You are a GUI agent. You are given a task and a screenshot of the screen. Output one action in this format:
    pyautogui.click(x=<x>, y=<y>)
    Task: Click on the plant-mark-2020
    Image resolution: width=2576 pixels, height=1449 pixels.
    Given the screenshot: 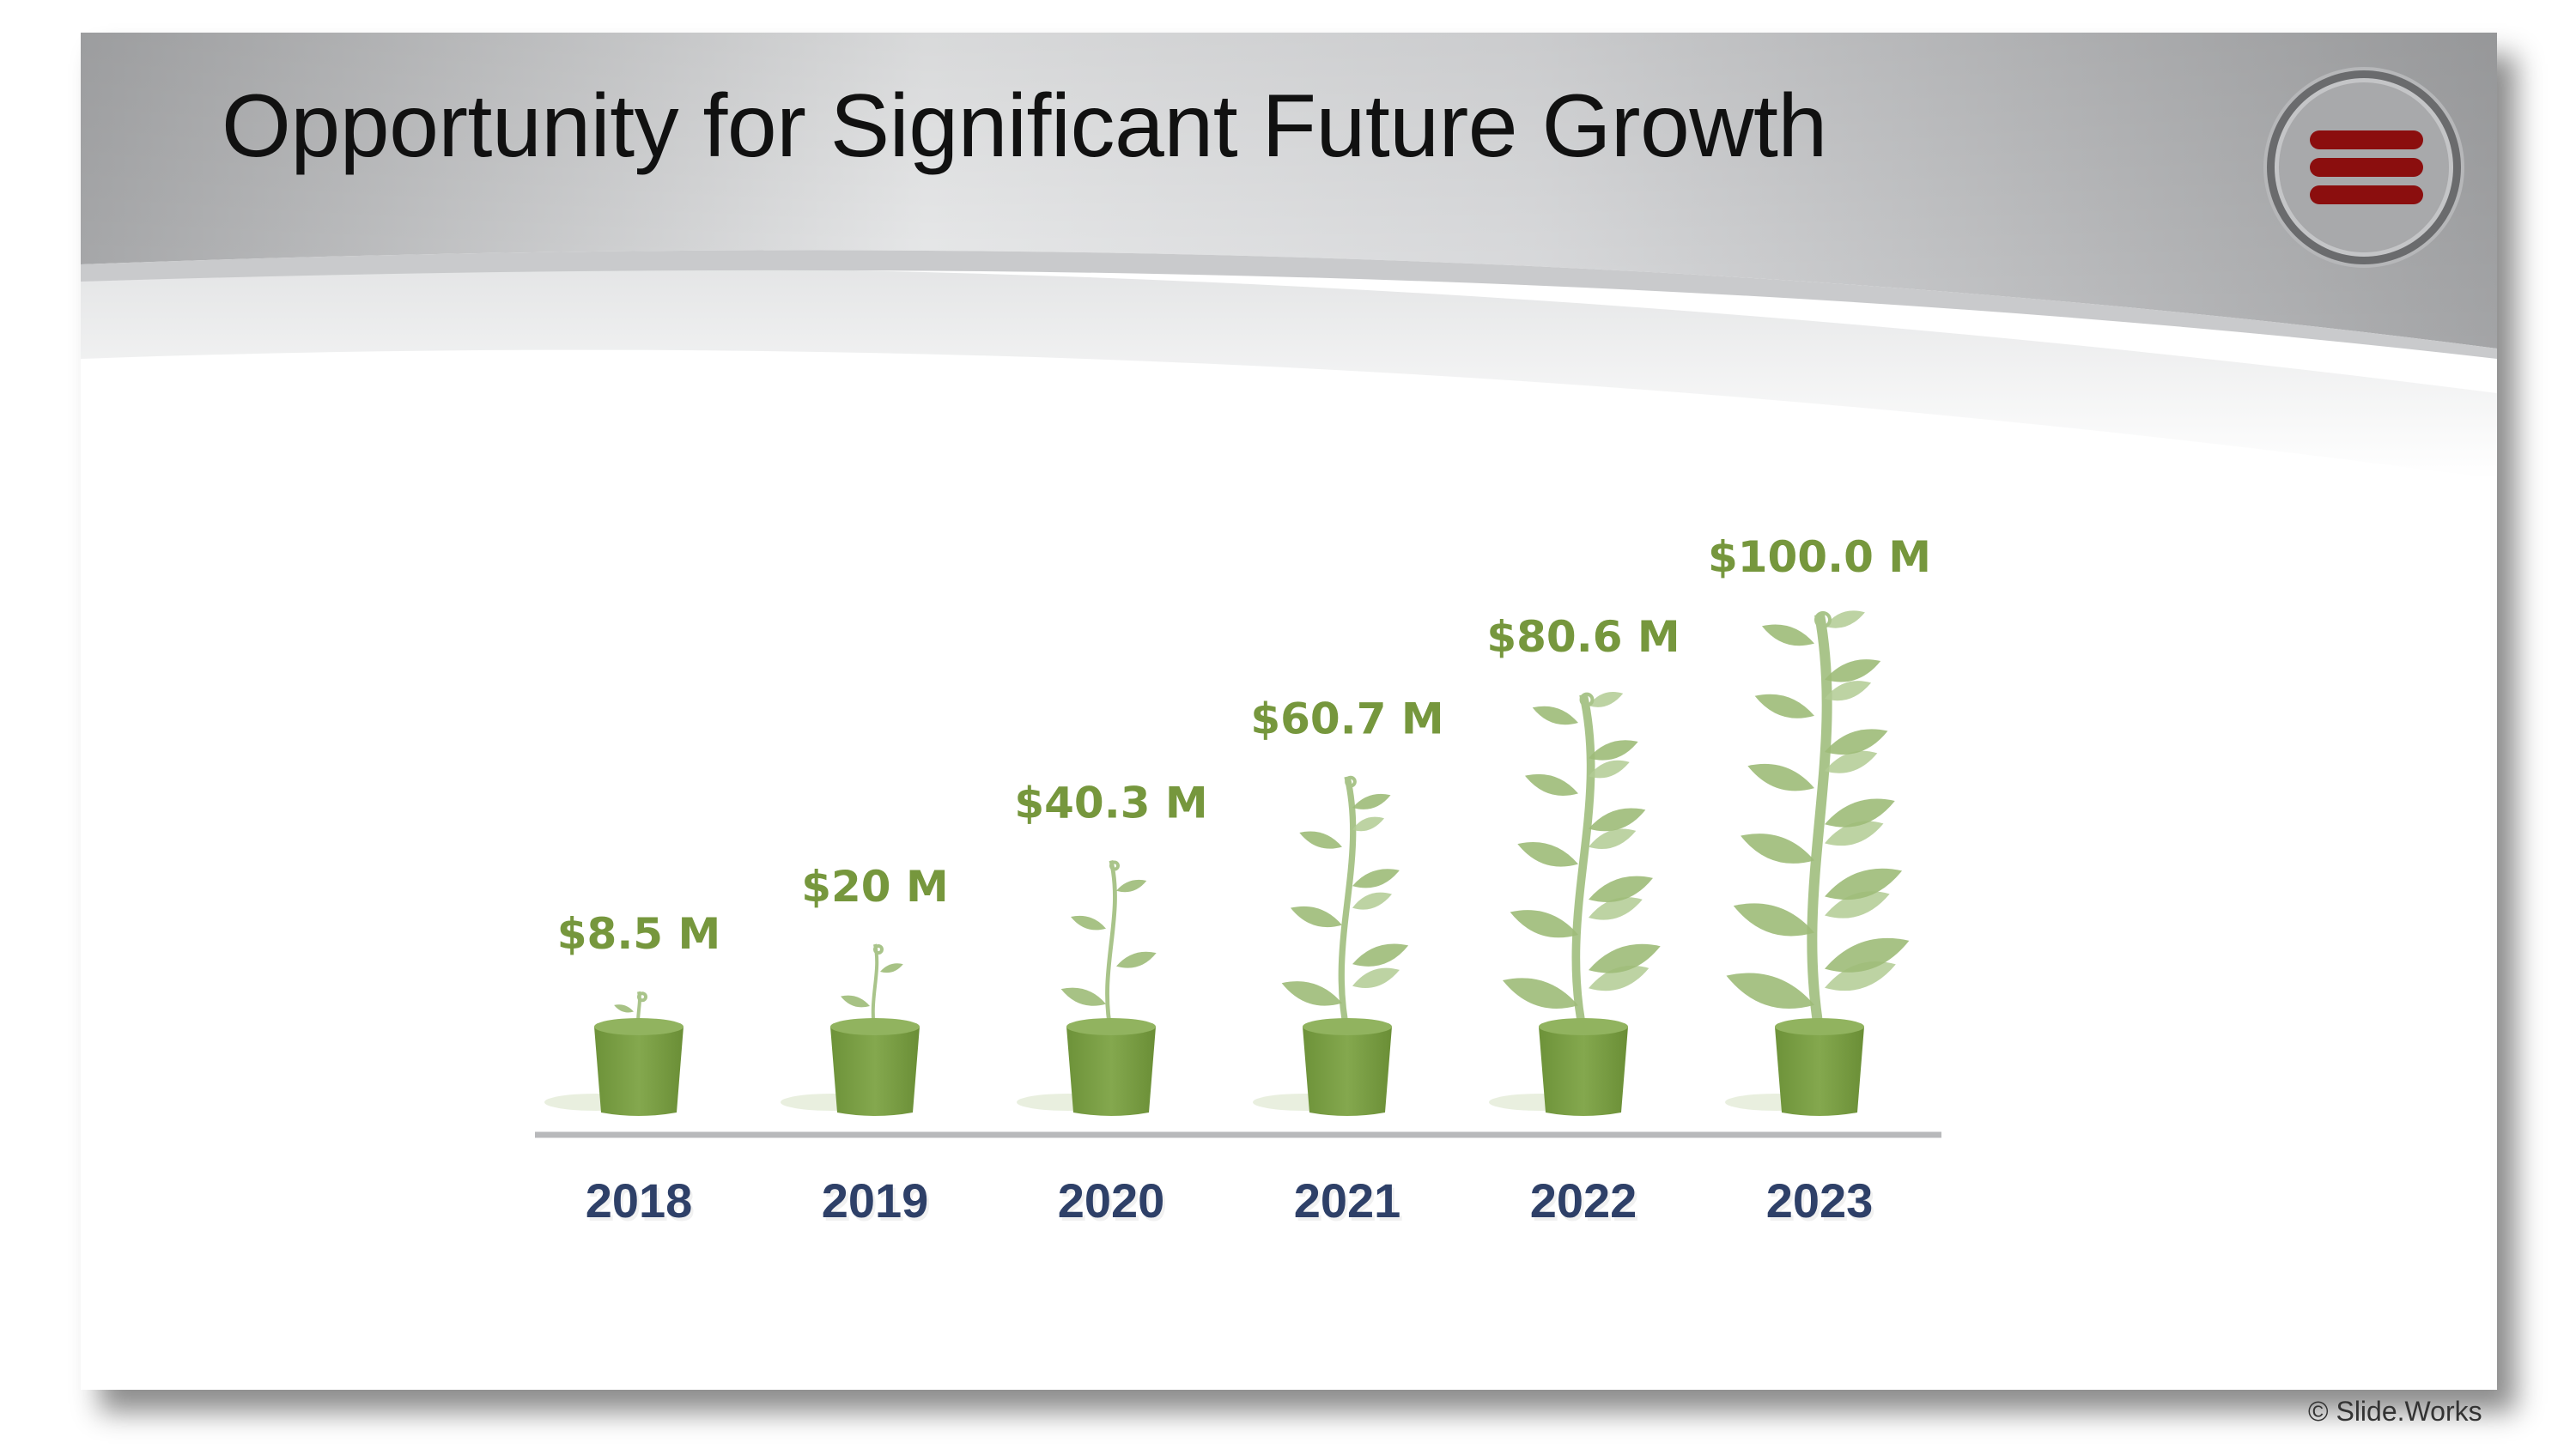 What is the action you would take?
    pyautogui.click(x=1087, y=988)
    